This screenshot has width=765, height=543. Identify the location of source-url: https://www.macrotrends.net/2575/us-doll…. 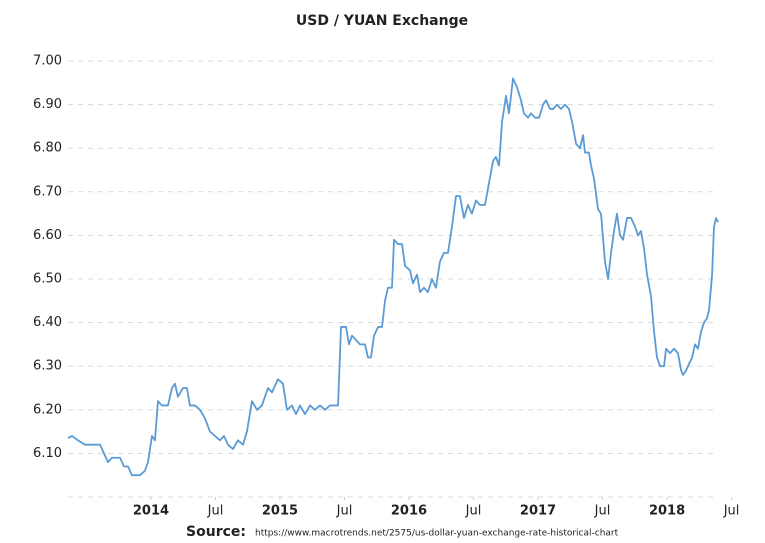
(437, 534).